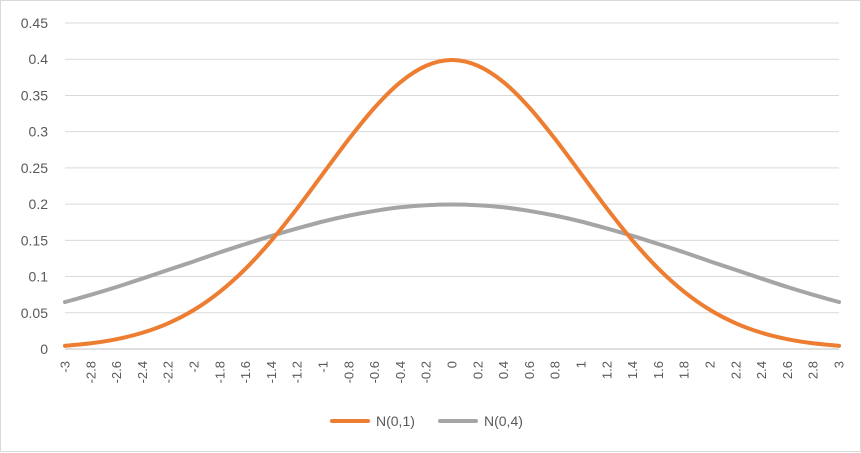 Image resolution: width=861 pixels, height=453 pixels. I want to click on y-tick-label: 0.4, so click(39, 59).